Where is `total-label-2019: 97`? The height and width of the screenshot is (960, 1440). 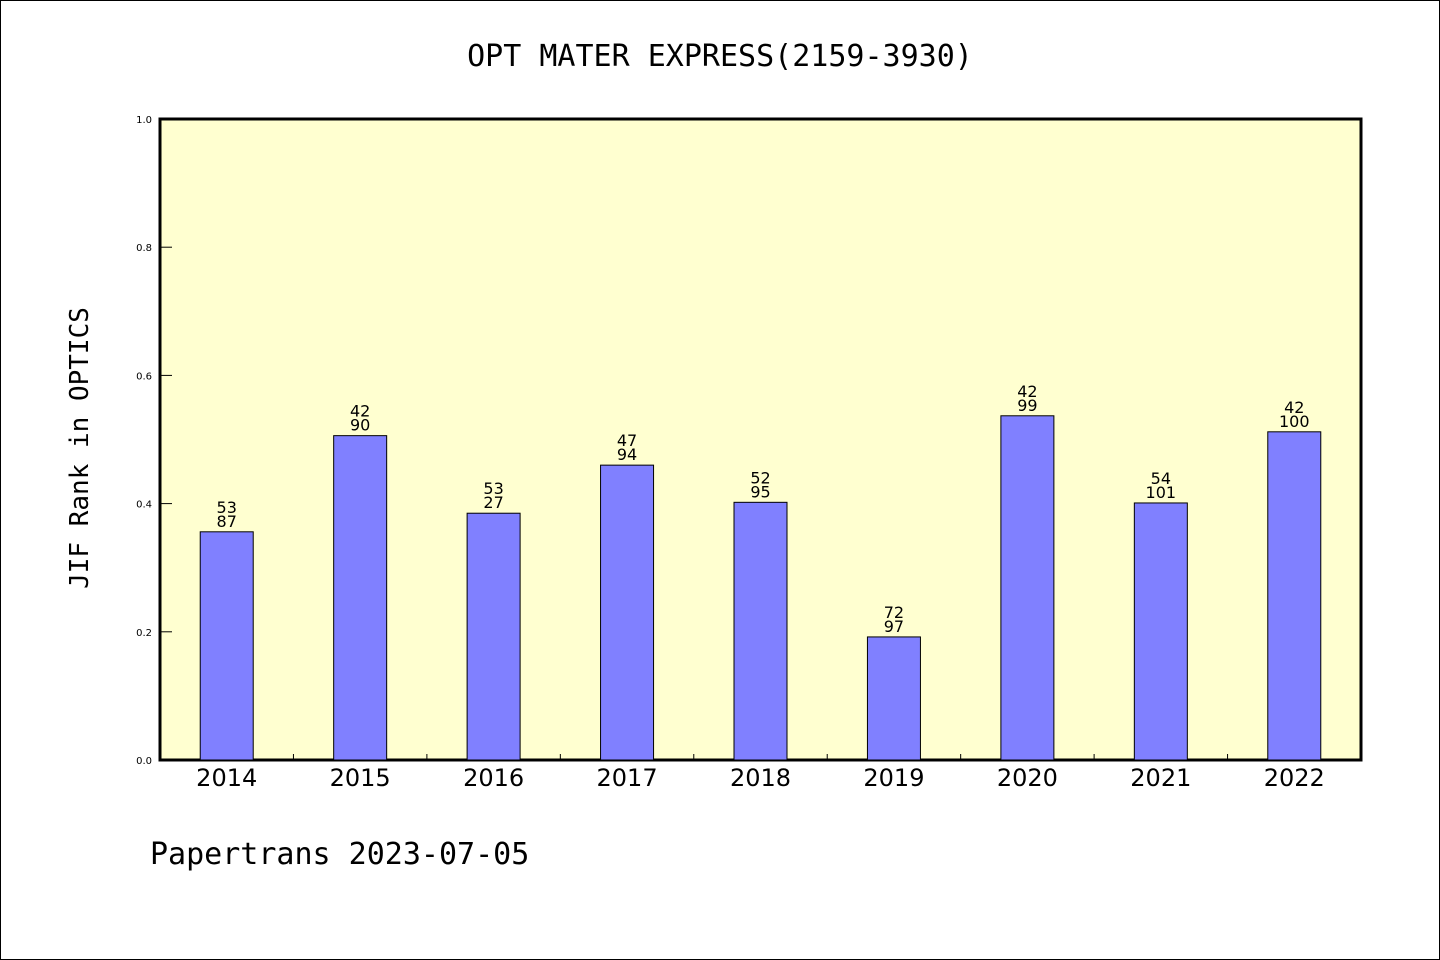
total-label-2019: 97 is located at coordinates (894, 626).